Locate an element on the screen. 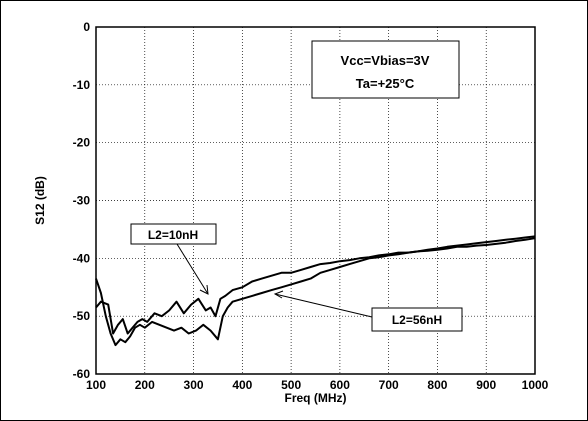  x-tick-label: 300 is located at coordinates (194, 385).